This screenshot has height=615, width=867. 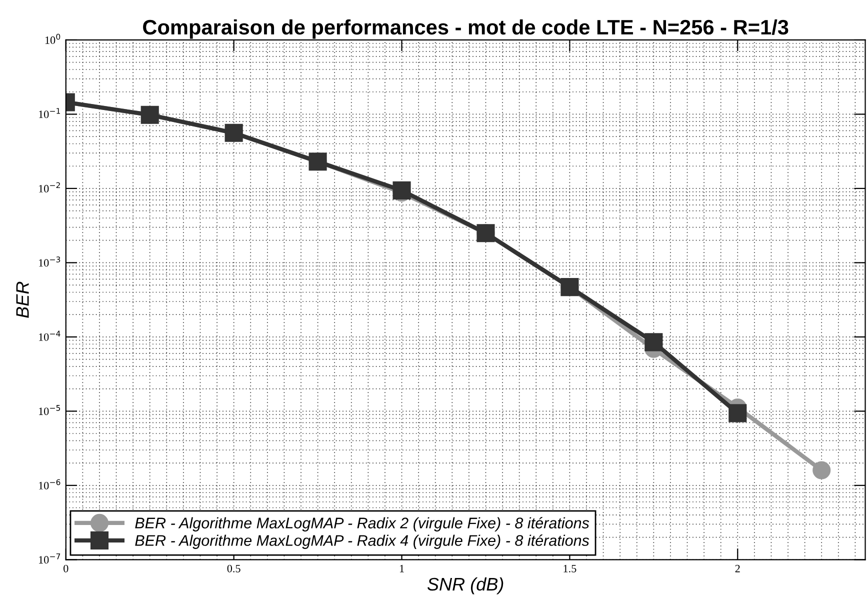 What do you see at coordinates (22, 300) in the screenshot?
I see `y-axis-title: BER` at bounding box center [22, 300].